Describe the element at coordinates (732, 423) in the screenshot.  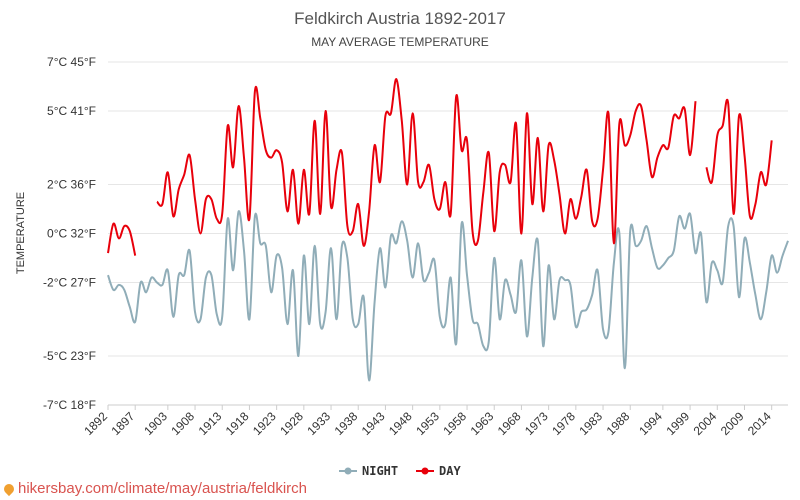
I see `x-tick-label: 2009` at that location.